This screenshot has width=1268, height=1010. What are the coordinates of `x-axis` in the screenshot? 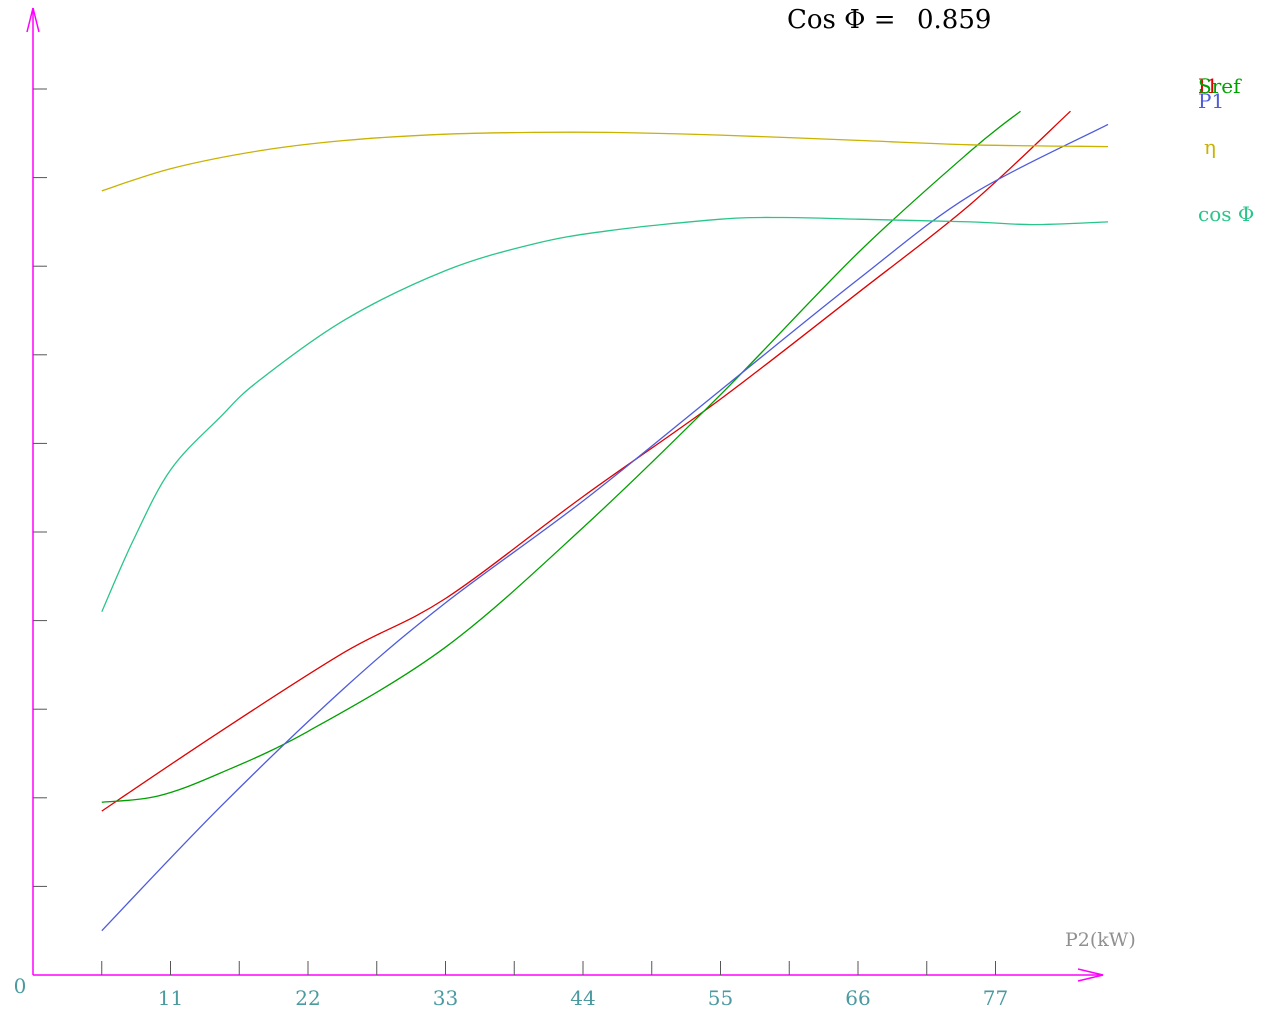 It's located at (568, 975).